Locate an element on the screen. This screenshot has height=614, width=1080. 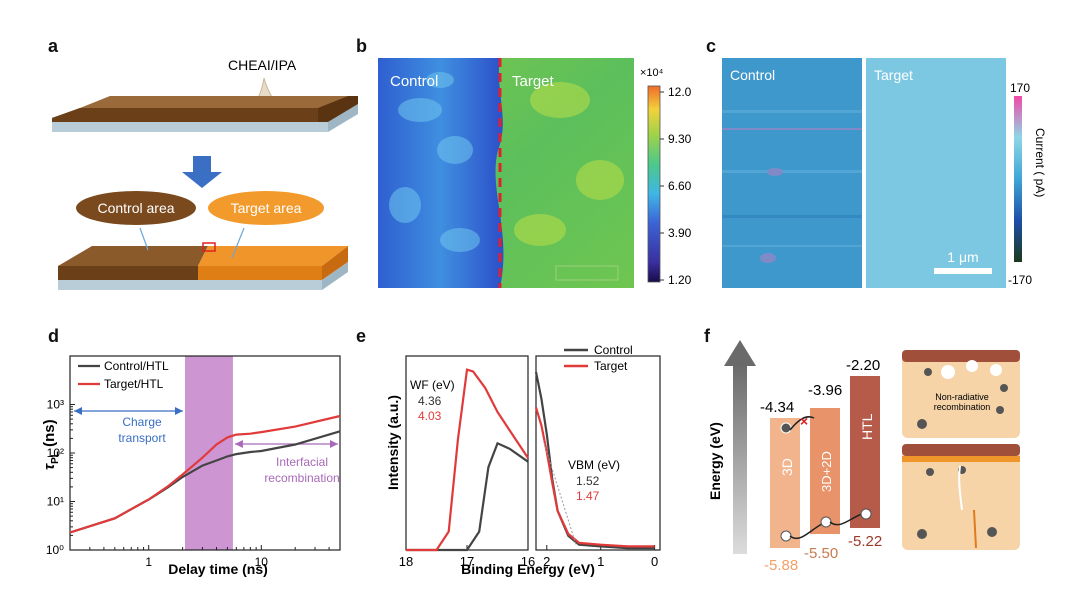
d-legend-label: Control/HTL is located at coordinates (136, 366).